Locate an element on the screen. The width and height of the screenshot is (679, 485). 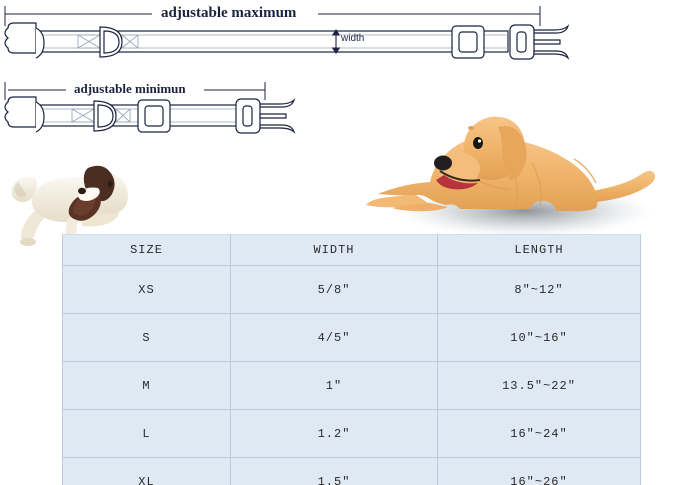
eye-highlight is located at coordinates (479, 141).